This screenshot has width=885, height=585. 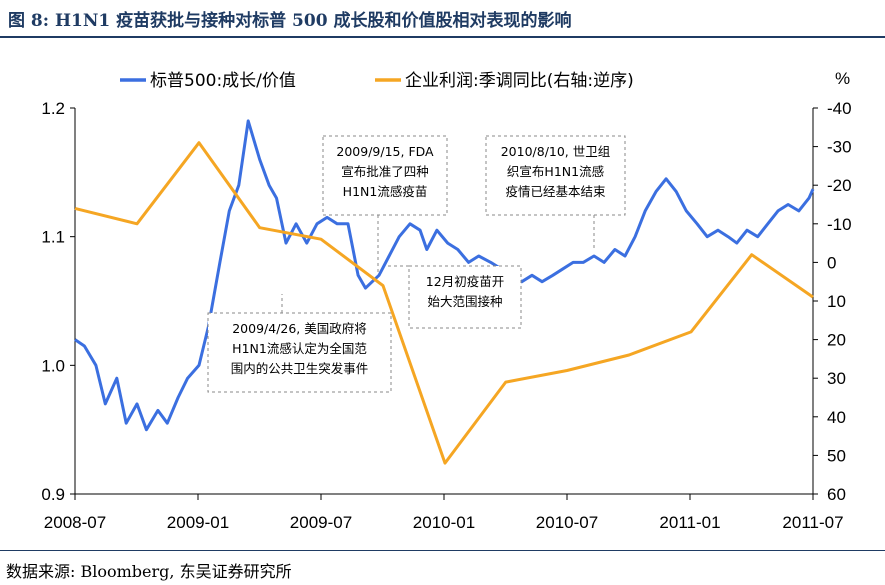 I want to click on annotation-a2: 2009/9/15, FDA 宣布批准了四种 H1N1流感疫苗, so click(x=385, y=205).